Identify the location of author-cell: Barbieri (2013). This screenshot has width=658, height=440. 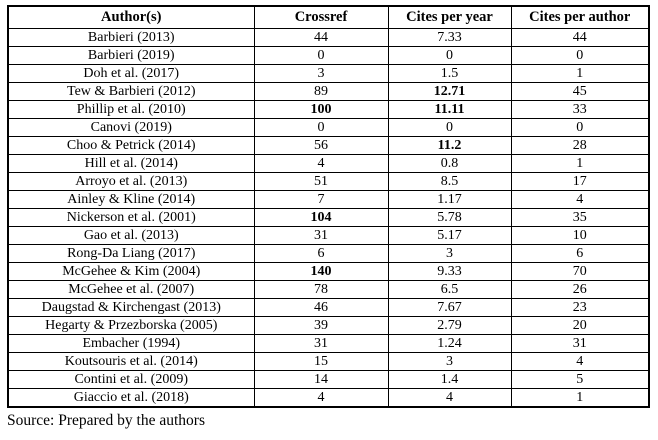
(131, 37).